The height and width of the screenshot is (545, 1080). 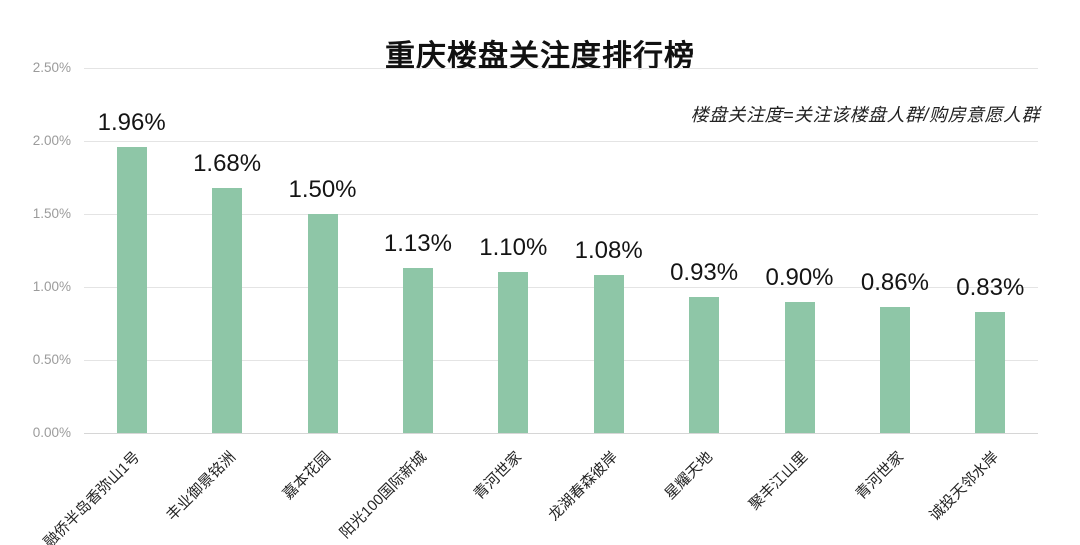 I want to click on x-axis-label: 融侨半岛香弥山1号, so click(x=92, y=496).